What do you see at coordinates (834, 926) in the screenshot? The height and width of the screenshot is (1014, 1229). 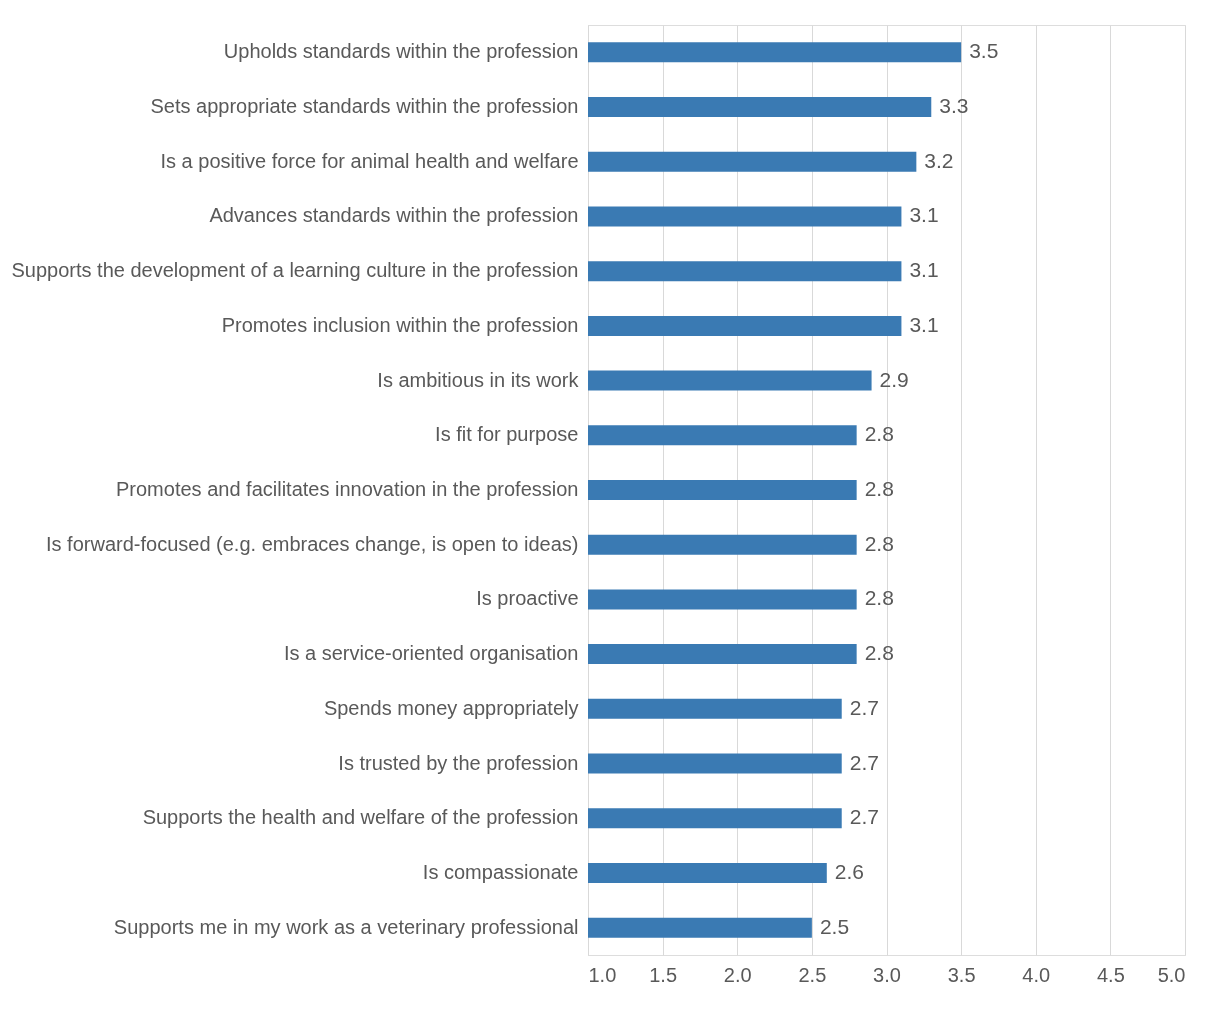 I see `data-label: 2.5` at bounding box center [834, 926].